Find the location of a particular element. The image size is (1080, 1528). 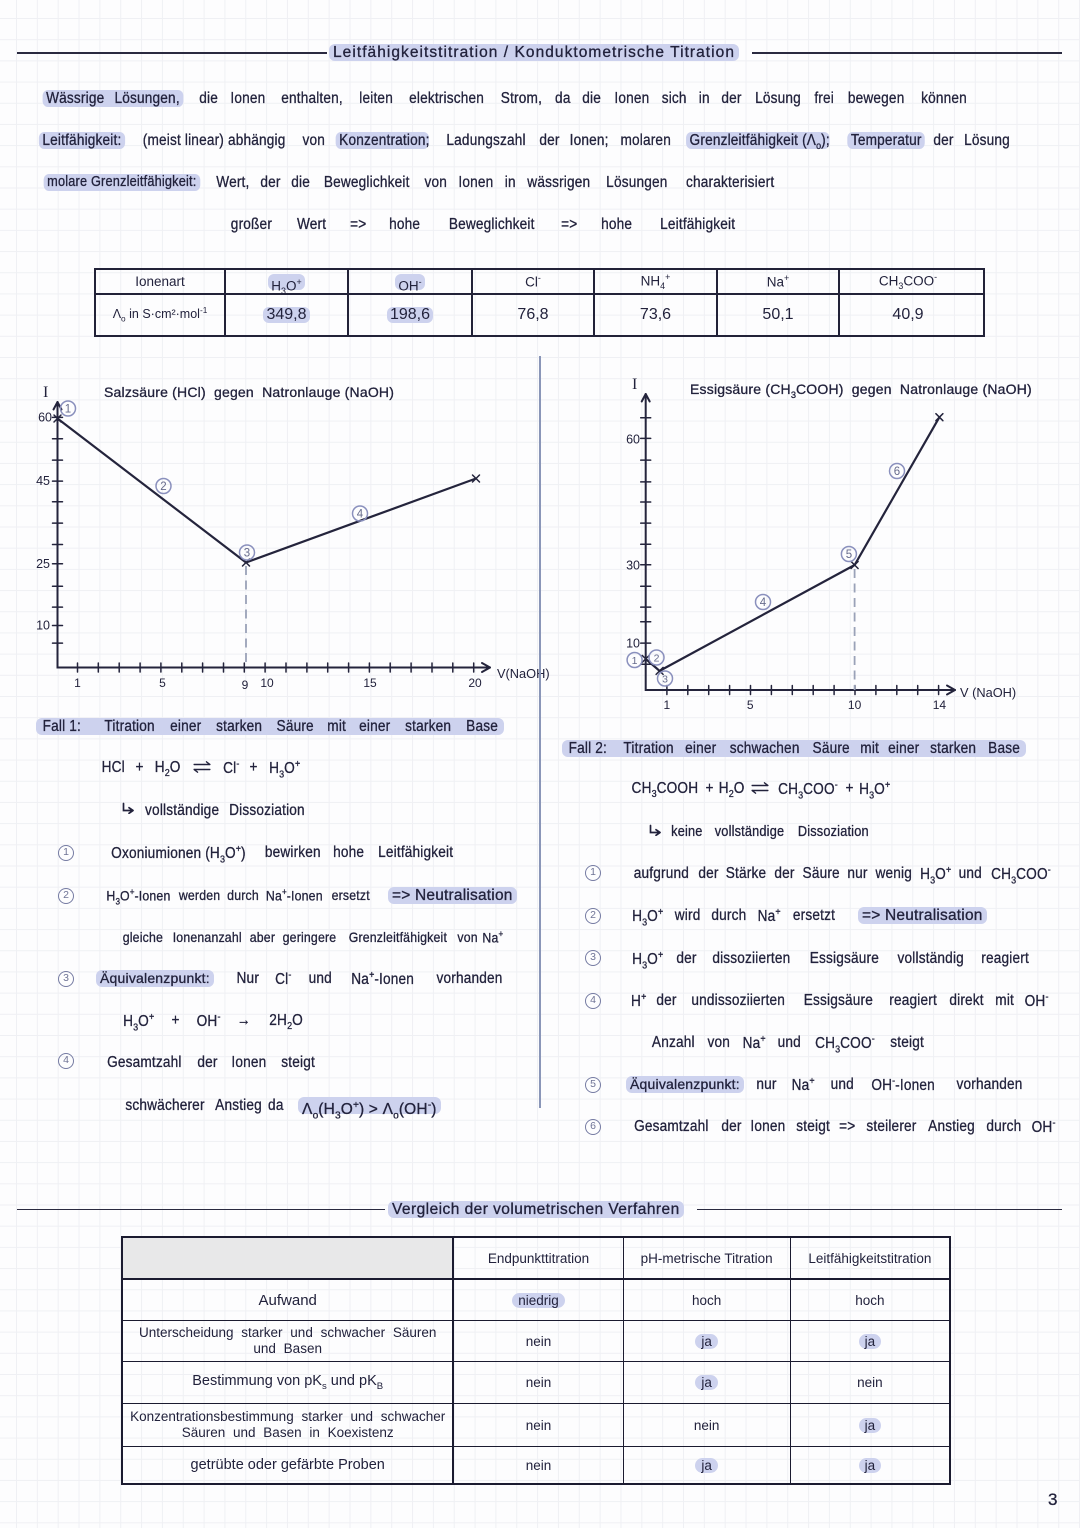

svg-text: 15 is located at coordinates (370, 683).